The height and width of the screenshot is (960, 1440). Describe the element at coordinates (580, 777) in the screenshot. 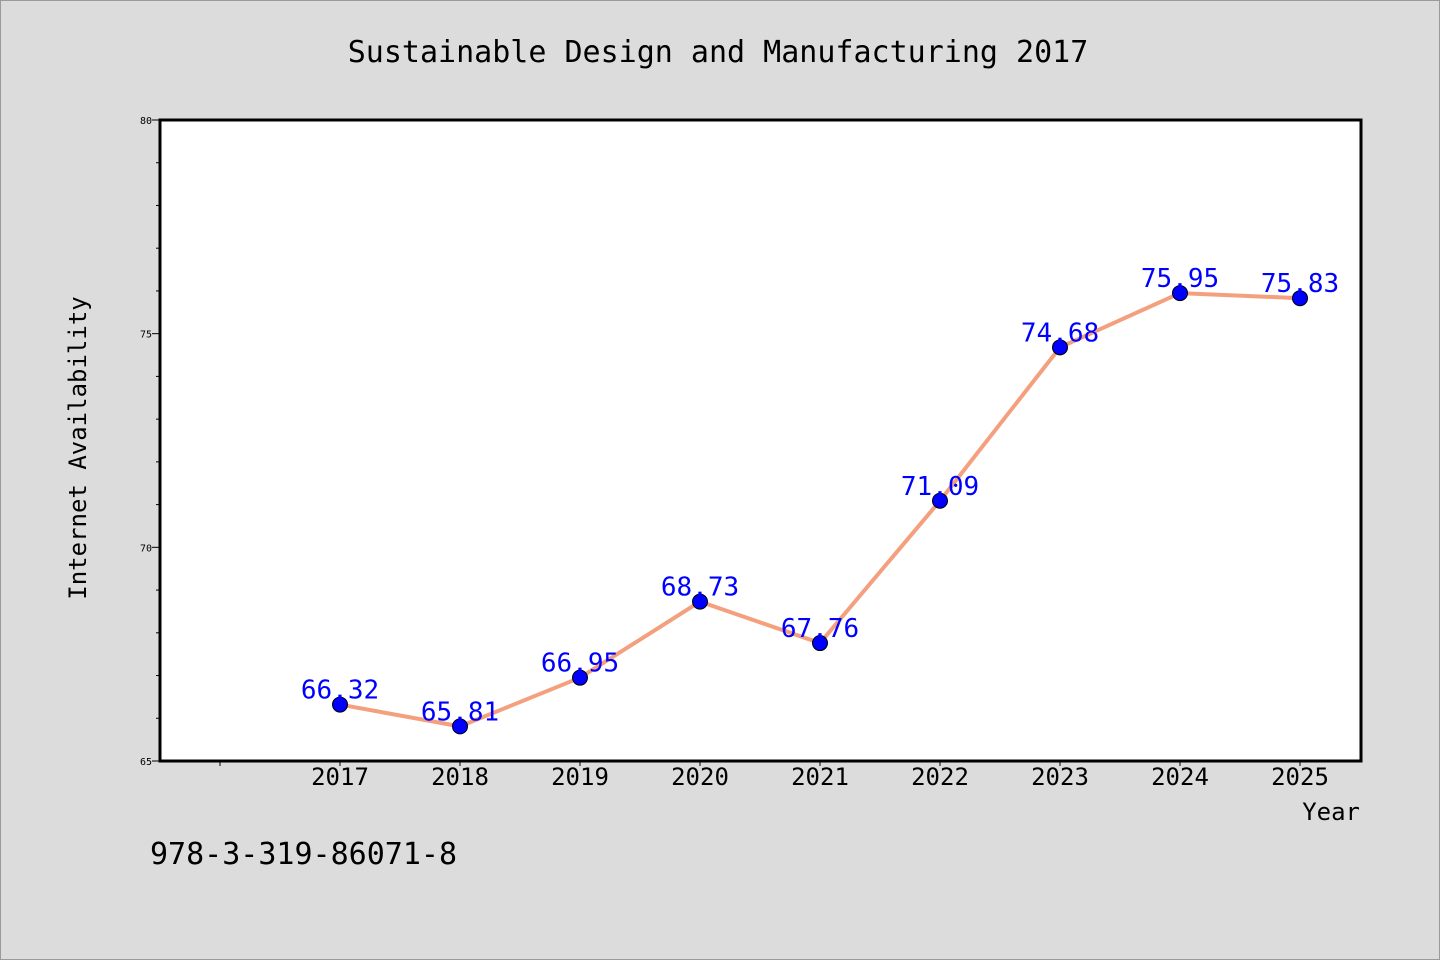

I see `x-tick-label: 2019` at that location.